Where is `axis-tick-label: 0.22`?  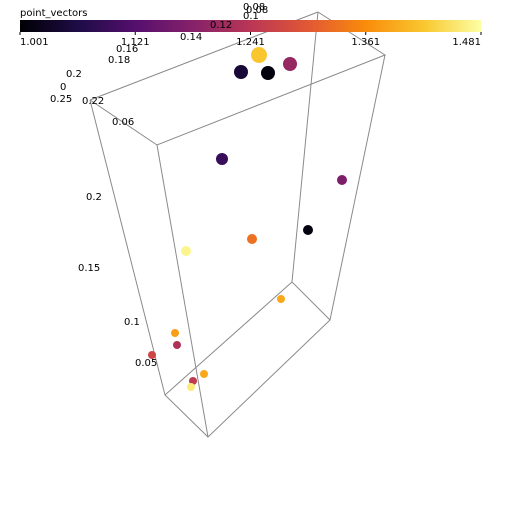
axis-tick-label: 0.22 is located at coordinates (93, 101).